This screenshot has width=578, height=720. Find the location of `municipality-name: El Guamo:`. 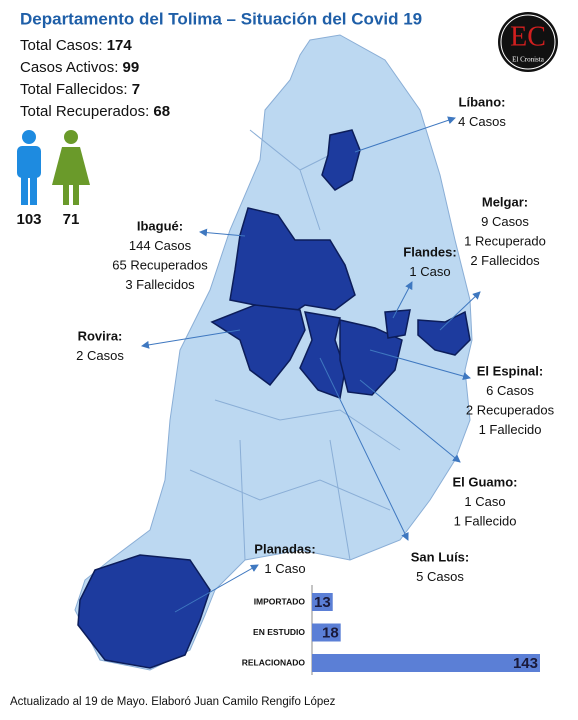

municipality-name: El Guamo: is located at coordinates (484, 481).